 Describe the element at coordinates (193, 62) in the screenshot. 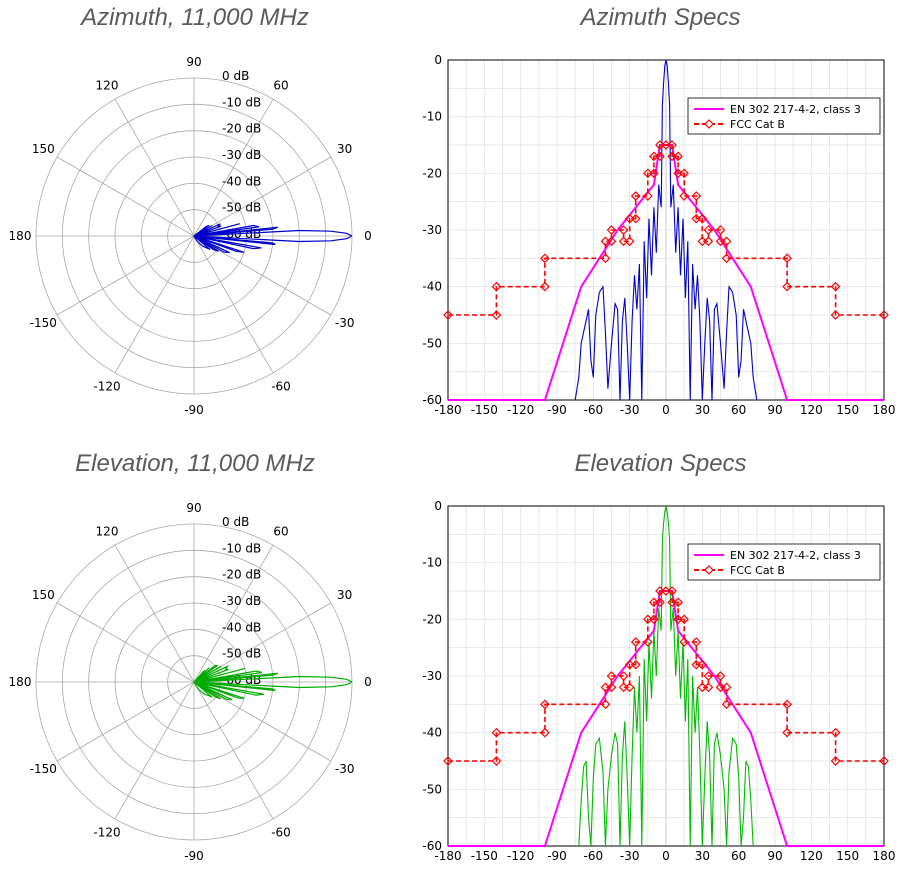

I see `polar-angle-label: 90` at that location.